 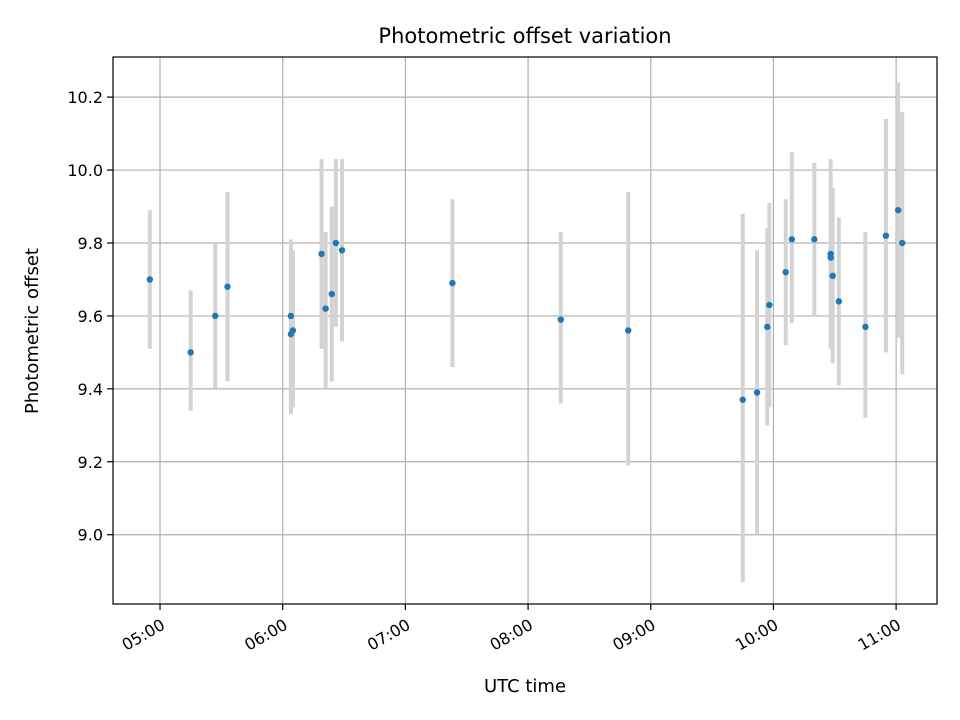 I want to click on y-tick-label: 9.8, so click(x=90, y=243).